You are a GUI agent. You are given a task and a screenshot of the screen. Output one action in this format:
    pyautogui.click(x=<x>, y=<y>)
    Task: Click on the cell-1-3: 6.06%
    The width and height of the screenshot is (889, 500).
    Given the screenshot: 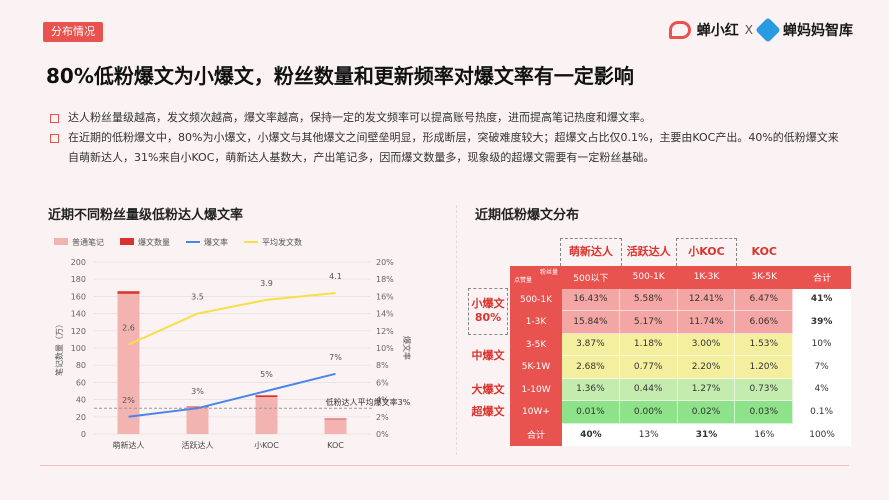 What is the action you would take?
    pyautogui.click(x=764, y=322)
    